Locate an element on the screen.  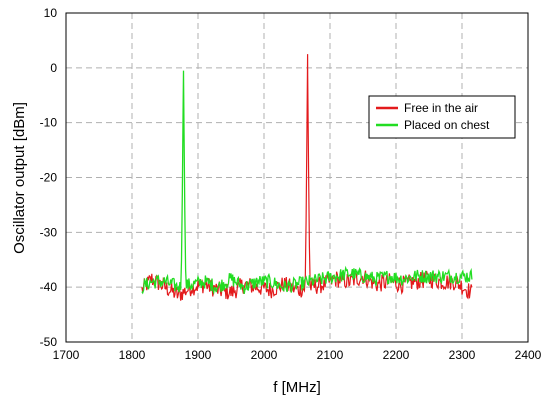
y-ticks: 10 0 -10 -20 -30 -40 -50 is located at coordinates (49, 177).